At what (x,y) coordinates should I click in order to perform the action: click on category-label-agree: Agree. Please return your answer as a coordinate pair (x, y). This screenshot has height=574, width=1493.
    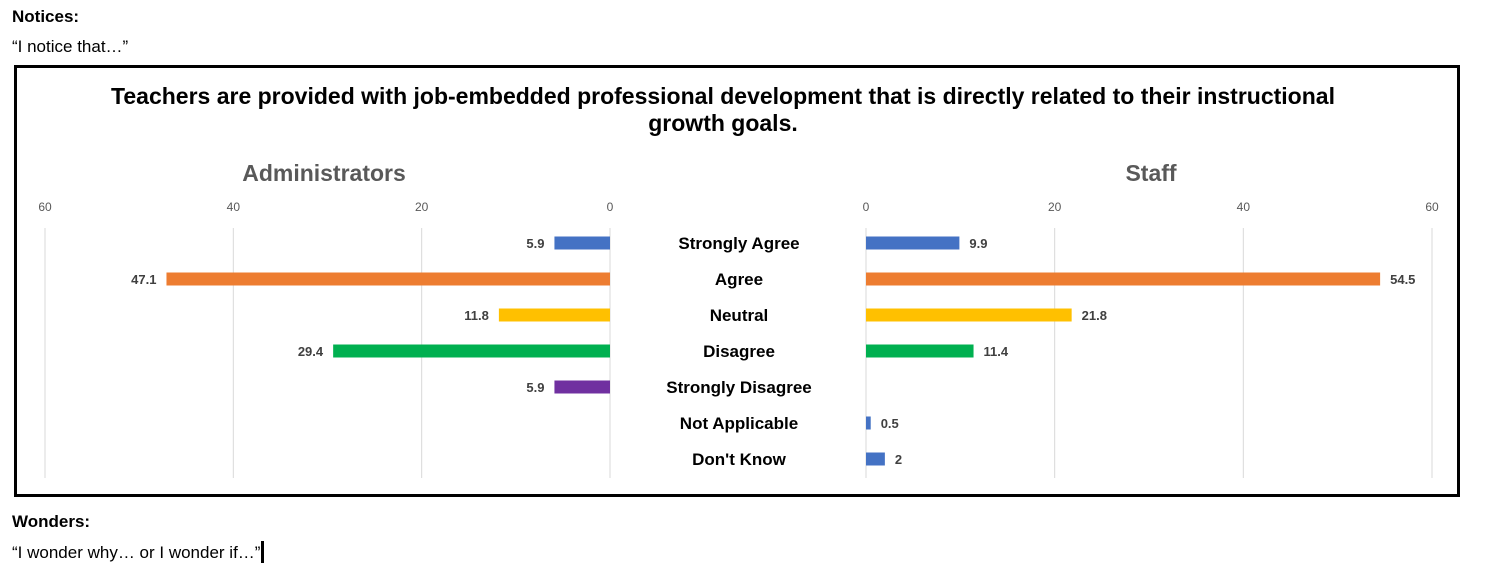
    Looking at the image, I should click on (739, 279).